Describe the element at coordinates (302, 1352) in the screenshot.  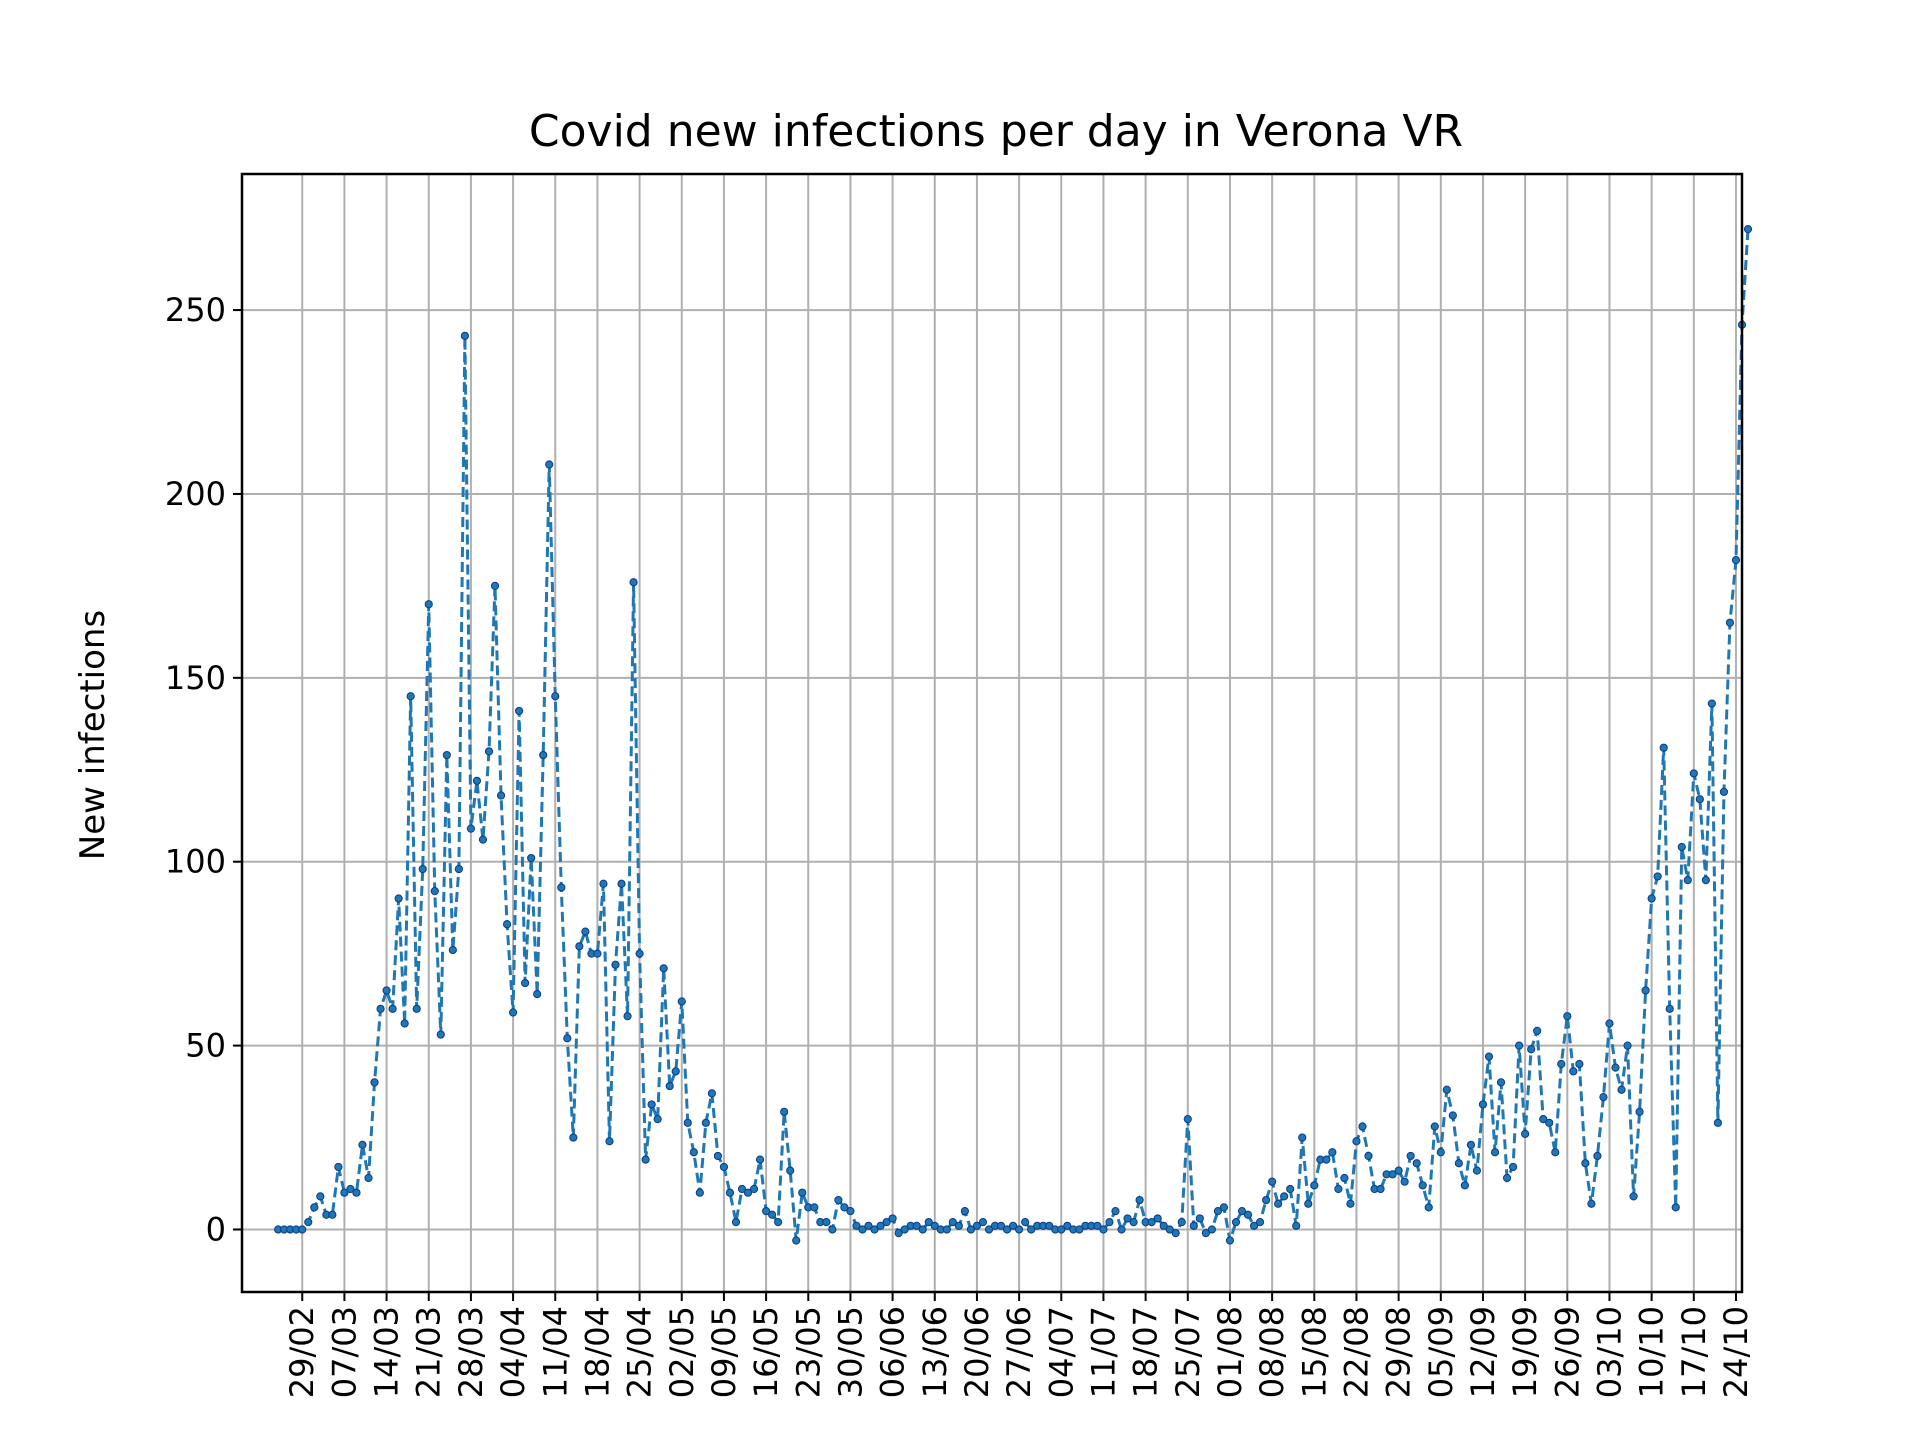
I see `x-tick-label: 29/02` at that location.